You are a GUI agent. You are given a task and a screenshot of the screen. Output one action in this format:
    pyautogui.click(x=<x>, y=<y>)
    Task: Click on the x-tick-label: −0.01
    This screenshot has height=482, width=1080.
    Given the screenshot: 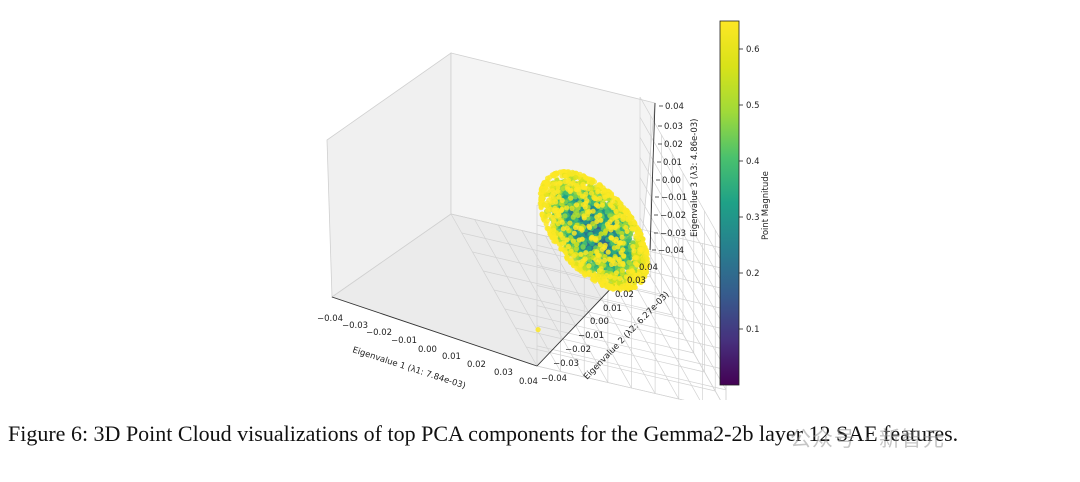 What is the action you would take?
    pyautogui.click(x=404, y=341)
    